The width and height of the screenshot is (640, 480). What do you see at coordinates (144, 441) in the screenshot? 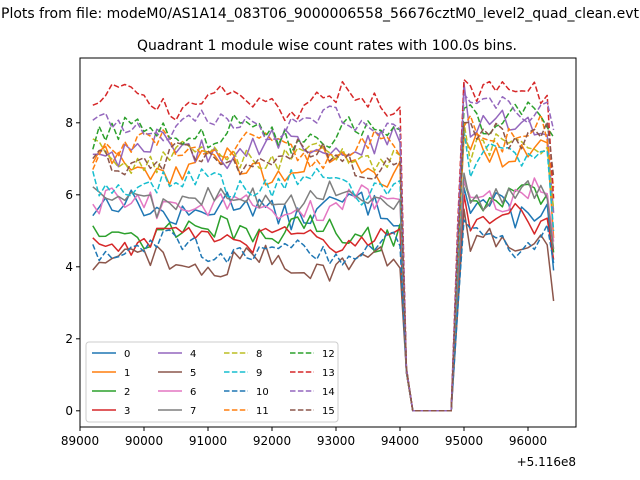
I see `x-tick-label: 90000` at bounding box center [144, 441].